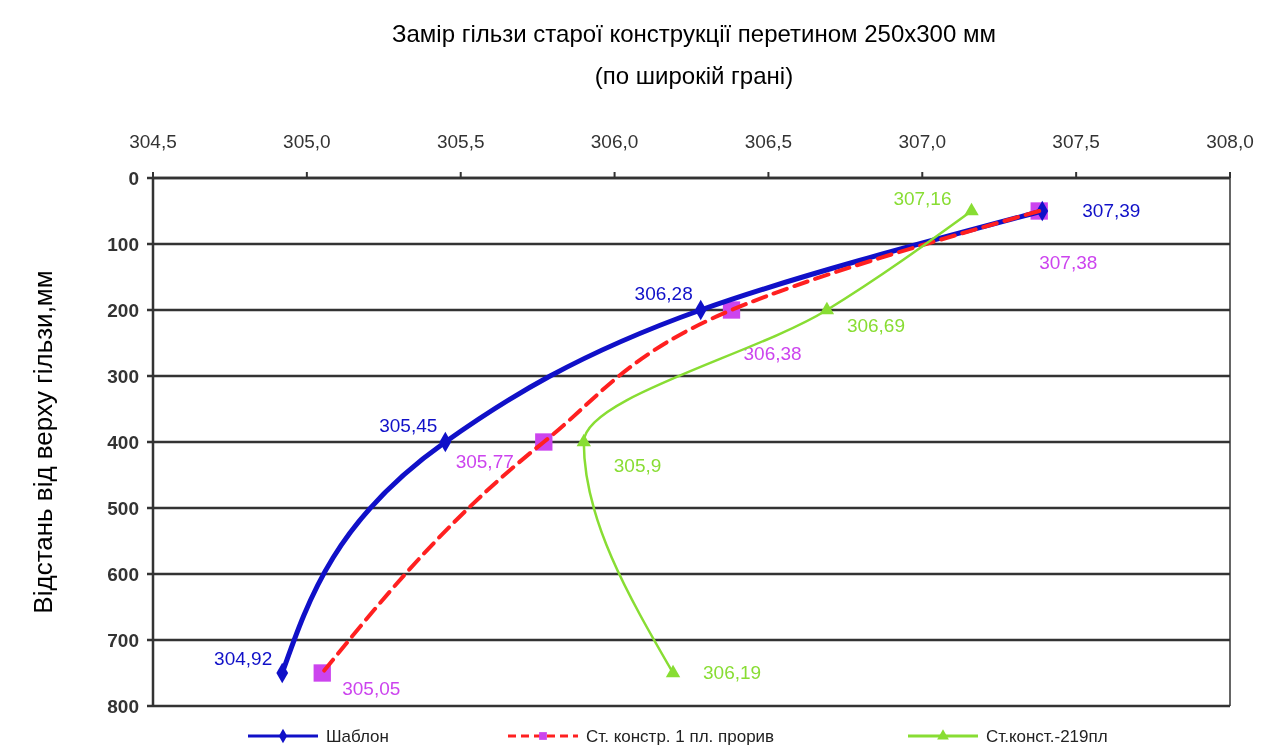  Describe the element at coordinates (243, 658) in the screenshot. I see `data-label: 304,92` at that location.